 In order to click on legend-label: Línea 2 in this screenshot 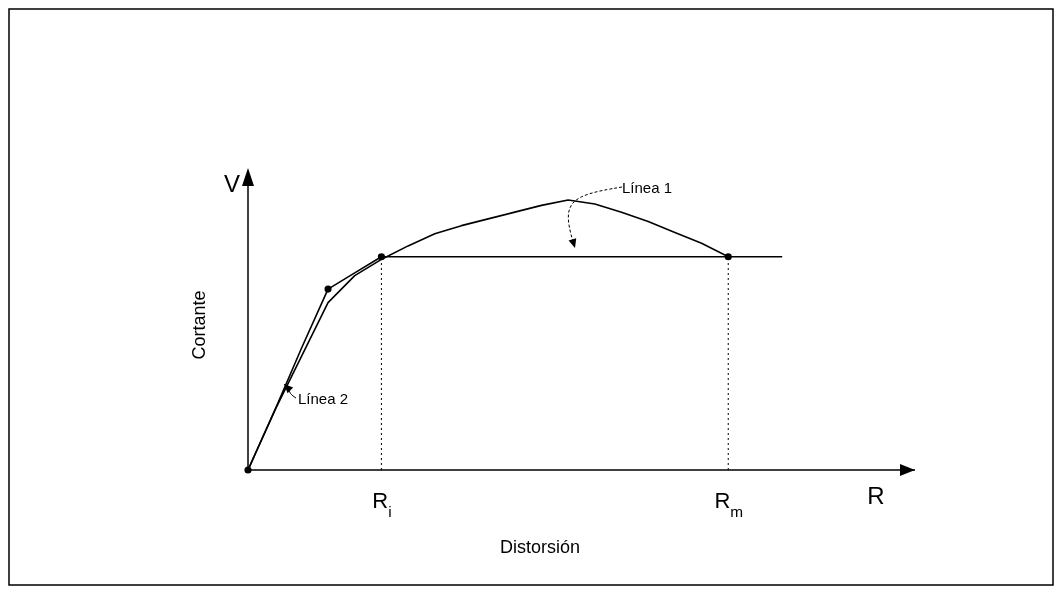, I will do `click(323, 398)`.